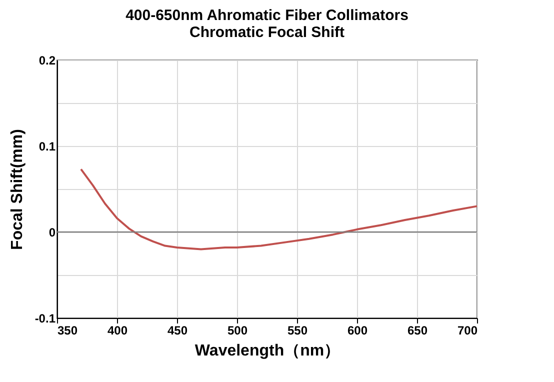 This screenshot has width=554, height=382. Describe the element at coordinates (47, 147) in the screenshot. I see `y-tick-label: 0.1` at that location.